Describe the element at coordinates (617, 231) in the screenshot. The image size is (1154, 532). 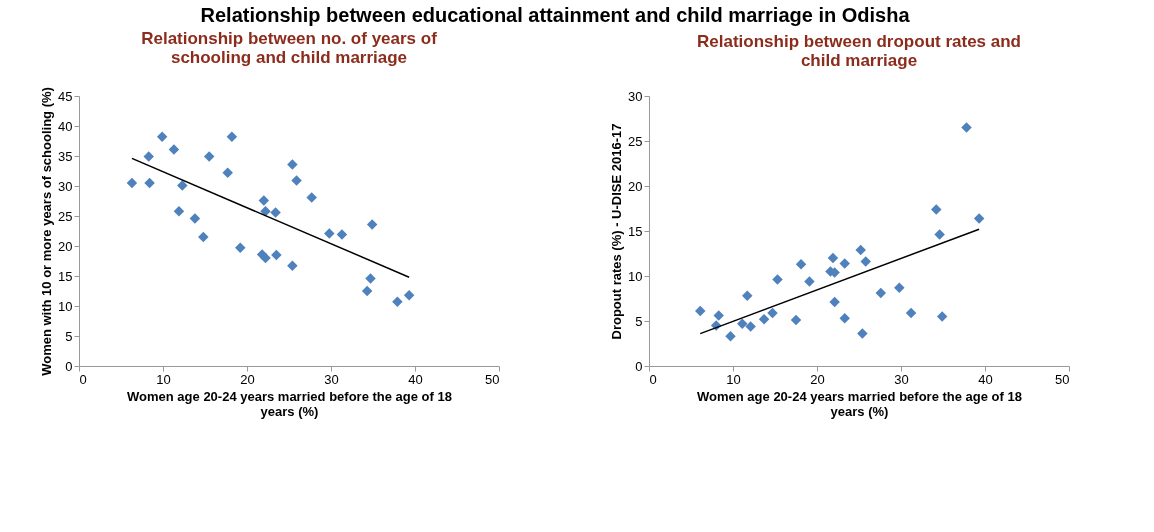
I see `y-axis-title: Dropout rates (%) - U-DISE 2016-17` at that location.